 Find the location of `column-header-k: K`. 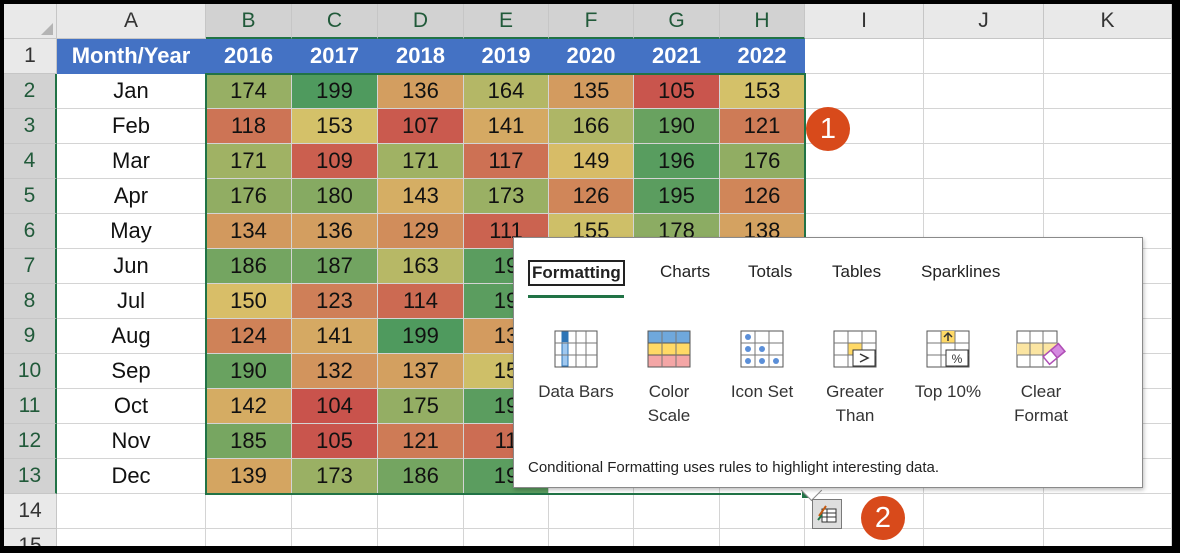

column-header-k: K is located at coordinates (1108, 21).